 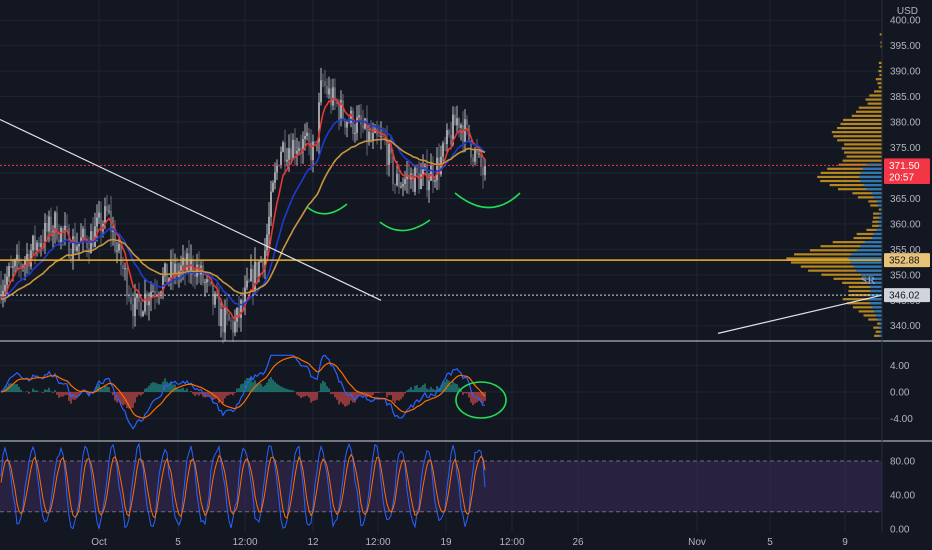 I want to click on stoch-tick-label: 40.00, so click(x=902, y=495).